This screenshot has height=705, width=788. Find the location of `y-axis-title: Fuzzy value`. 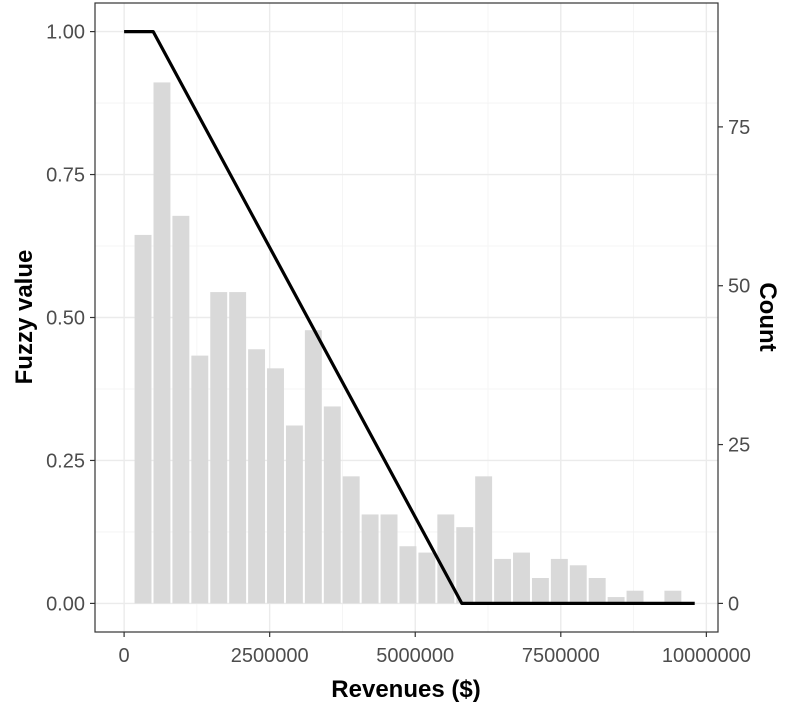

y-axis-title: Fuzzy value is located at coordinates (24, 317).